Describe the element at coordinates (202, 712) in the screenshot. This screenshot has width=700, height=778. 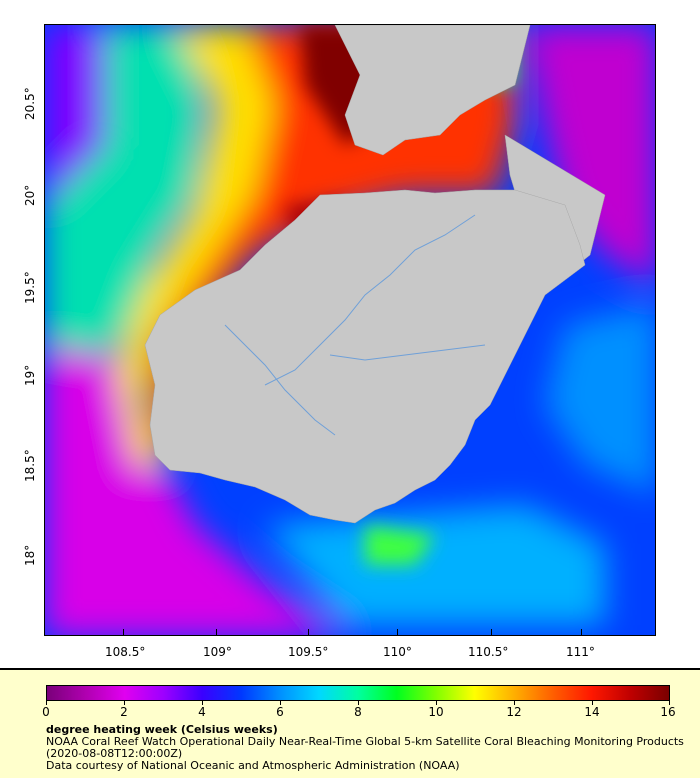
I see `colorbar-tick-label: 4` at that location.